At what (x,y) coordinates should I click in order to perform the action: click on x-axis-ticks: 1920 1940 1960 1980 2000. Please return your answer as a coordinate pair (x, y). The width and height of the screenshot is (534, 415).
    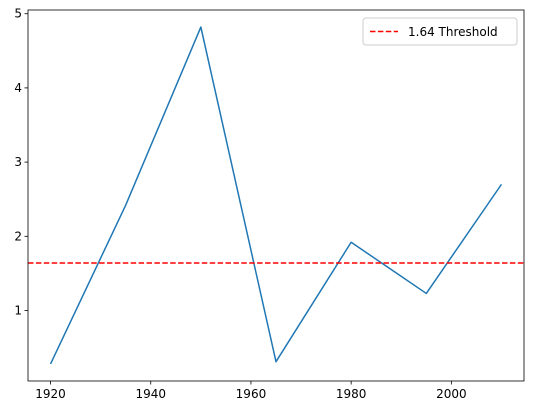
    Looking at the image, I should click on (251, 391).